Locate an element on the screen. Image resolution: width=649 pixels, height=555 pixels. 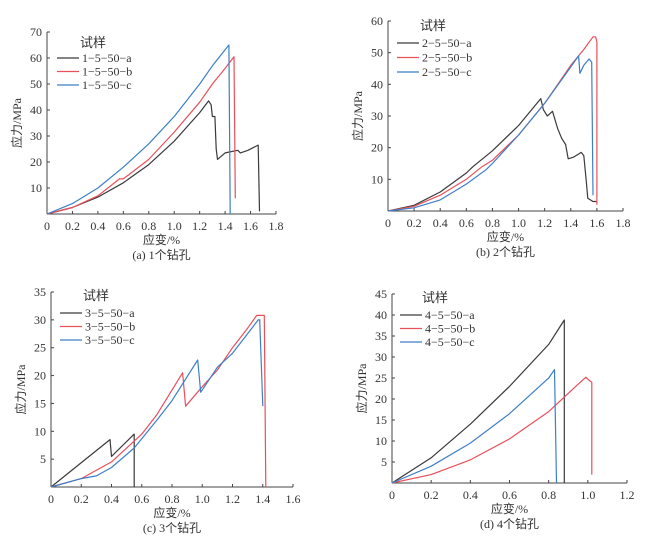
legend-label: 2−5−50−c is located at coordinates (447, 72).